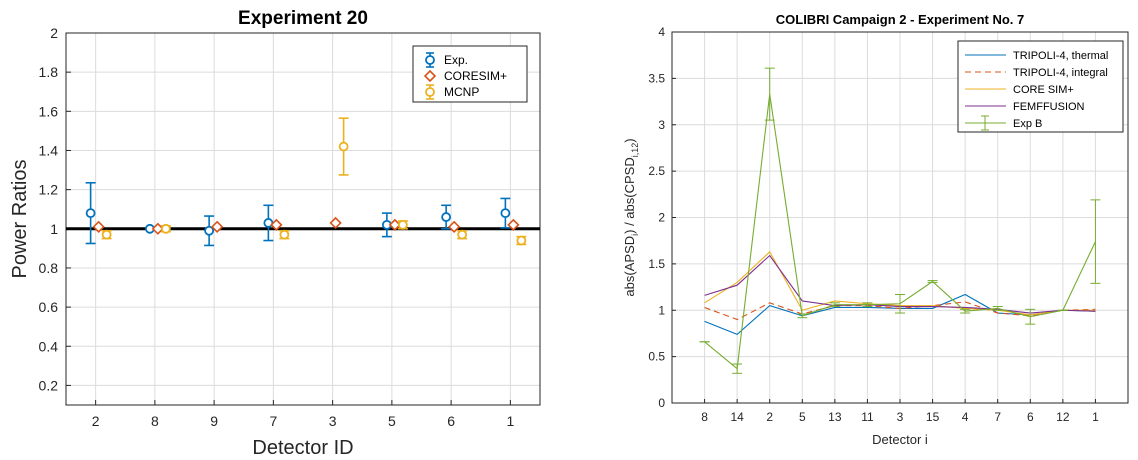 This screenshot has width=1138, height=460. I want to click on chart-title: Experiment 20, so click(303, 18).